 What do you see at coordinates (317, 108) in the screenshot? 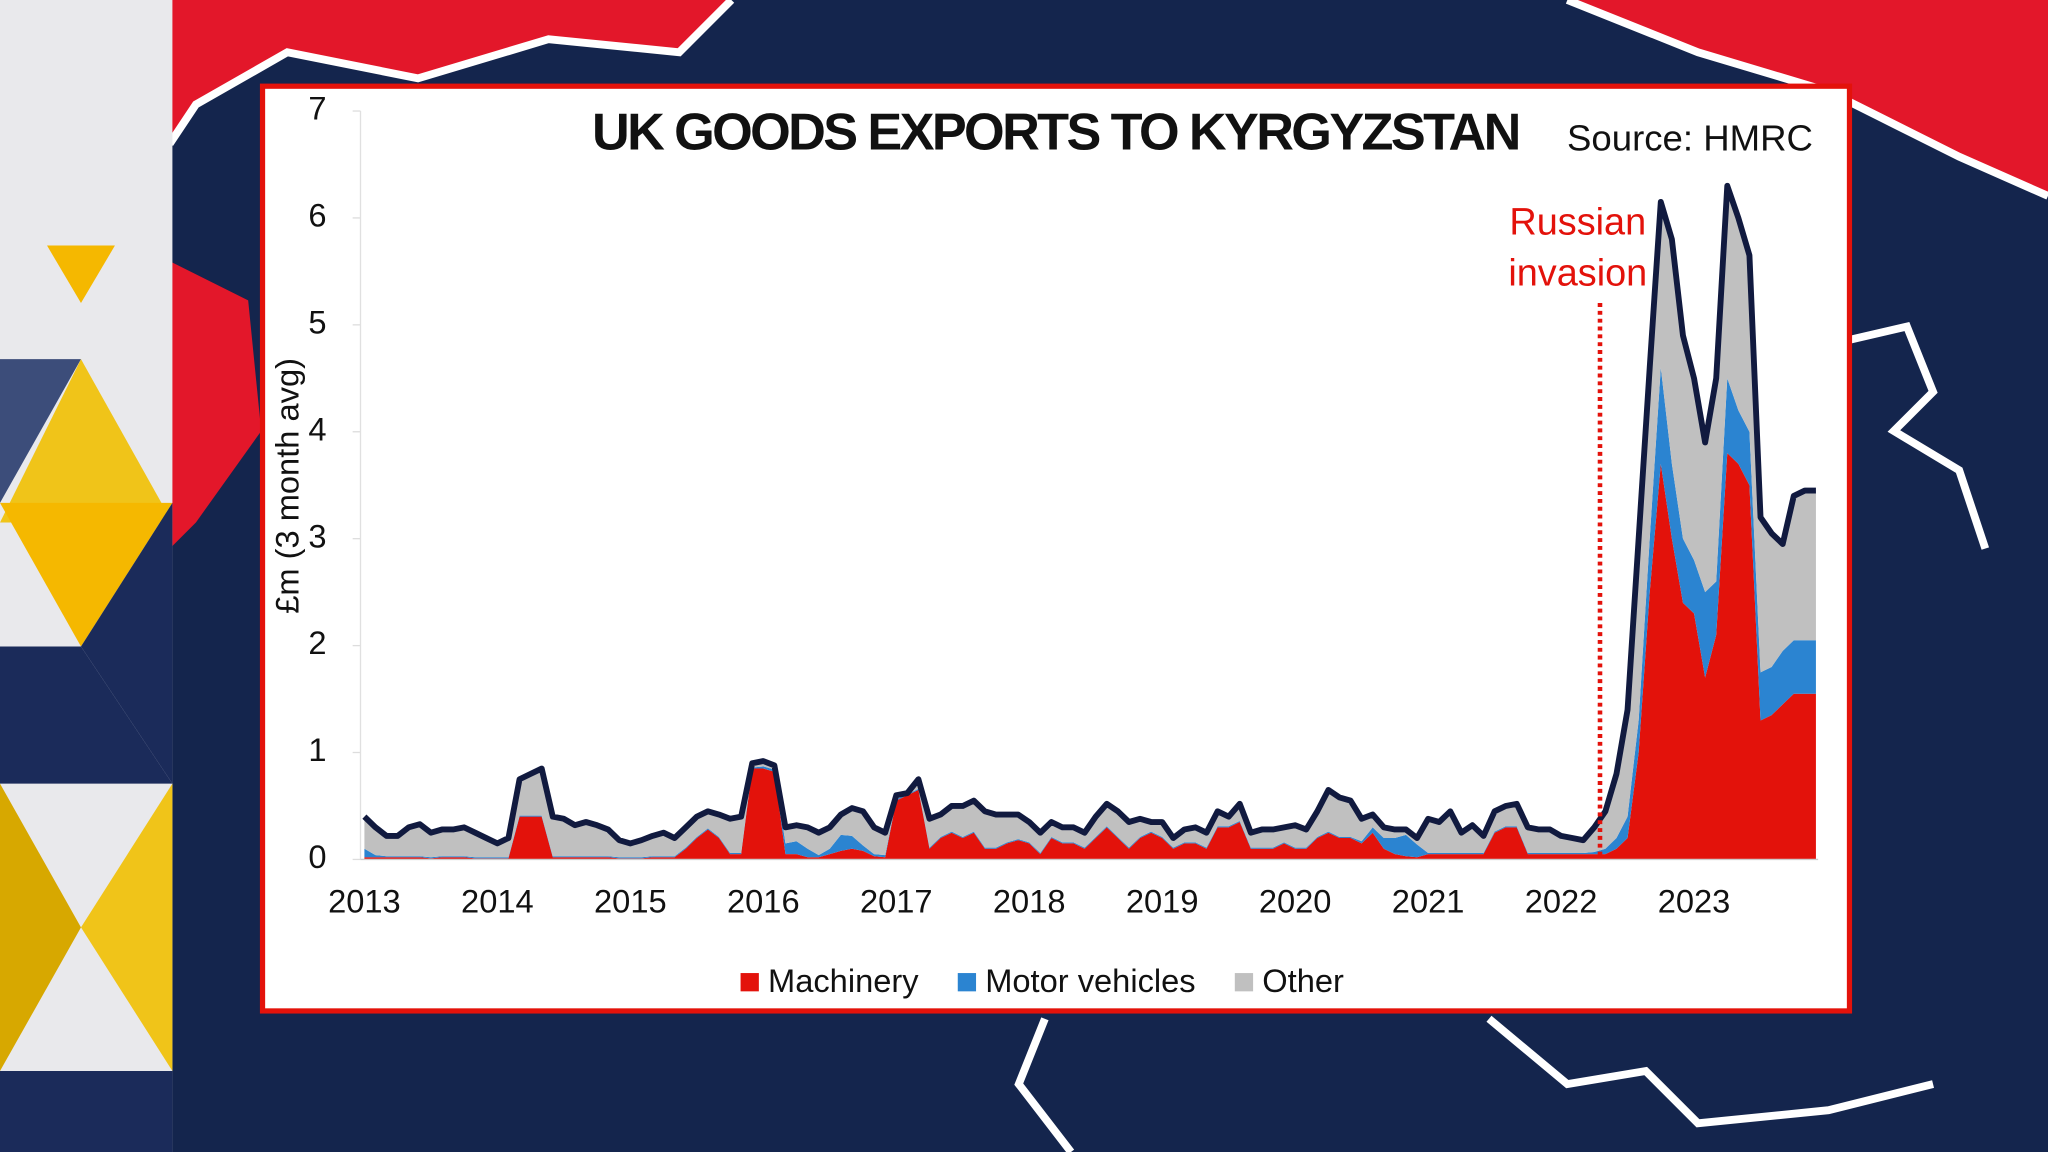
I see `y-tick-label: 7` at bounding box center [317, 108].